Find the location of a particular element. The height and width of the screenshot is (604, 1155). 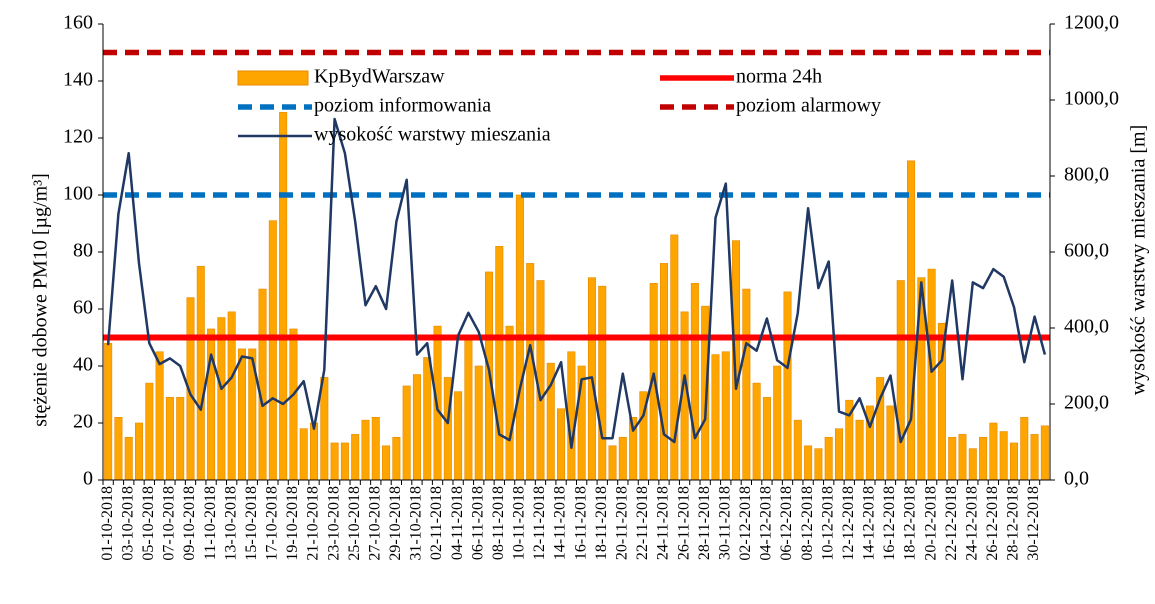

x-tick-label: 14-11-2018 is located at coordinates (560, 523).